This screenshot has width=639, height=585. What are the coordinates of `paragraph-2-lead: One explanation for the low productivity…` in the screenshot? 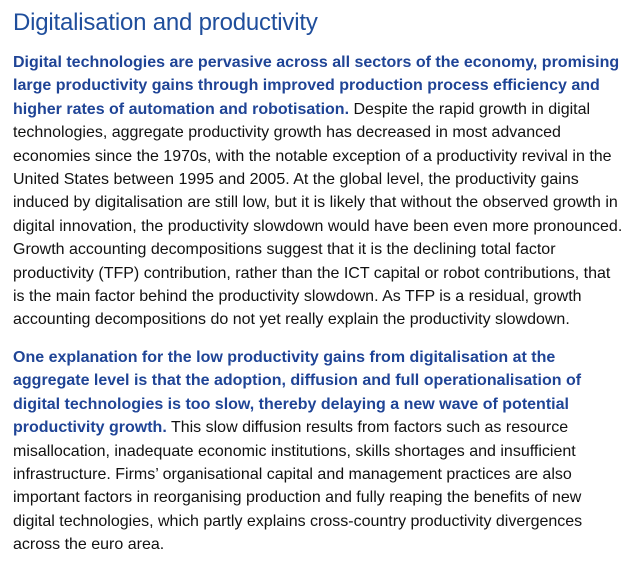 It's located at (297, 392).